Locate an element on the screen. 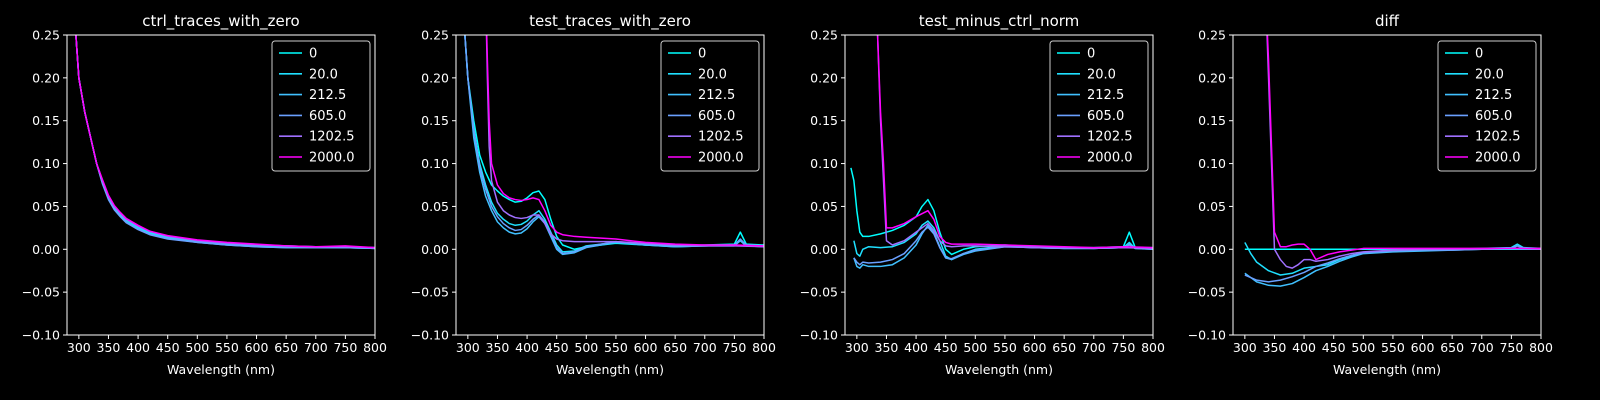  chart-title: test_minus_ctrl_norm is located at coordinates (999, 21).